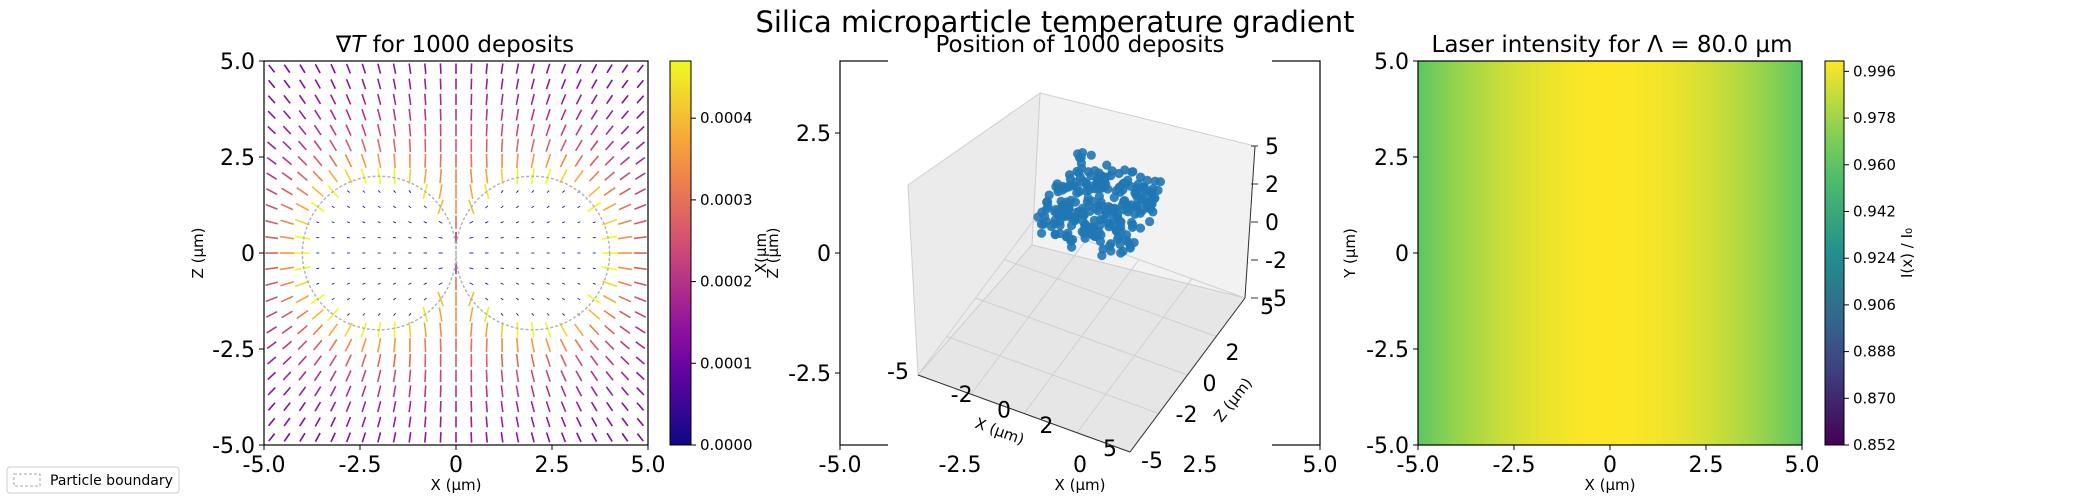  I want to click on colorbar-tick-label: 0.0004, so click(726, 118).